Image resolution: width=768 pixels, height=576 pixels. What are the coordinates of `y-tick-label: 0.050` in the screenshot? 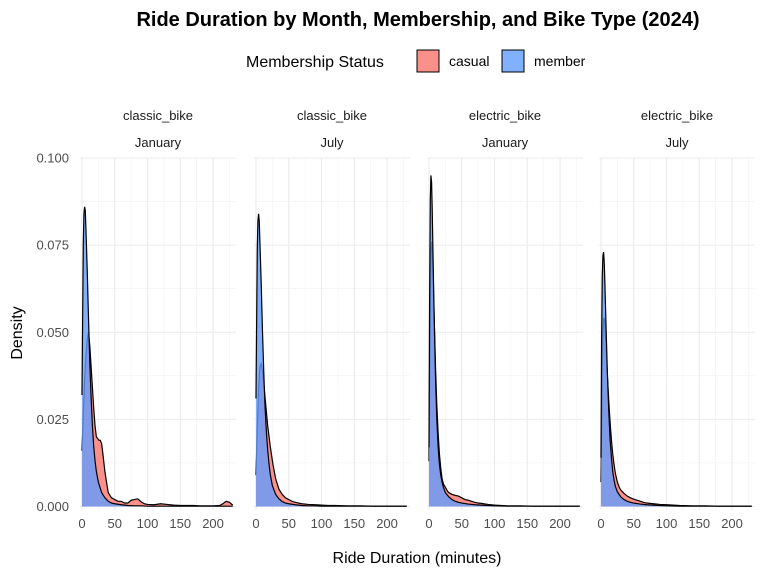 It's located at (52, 332).